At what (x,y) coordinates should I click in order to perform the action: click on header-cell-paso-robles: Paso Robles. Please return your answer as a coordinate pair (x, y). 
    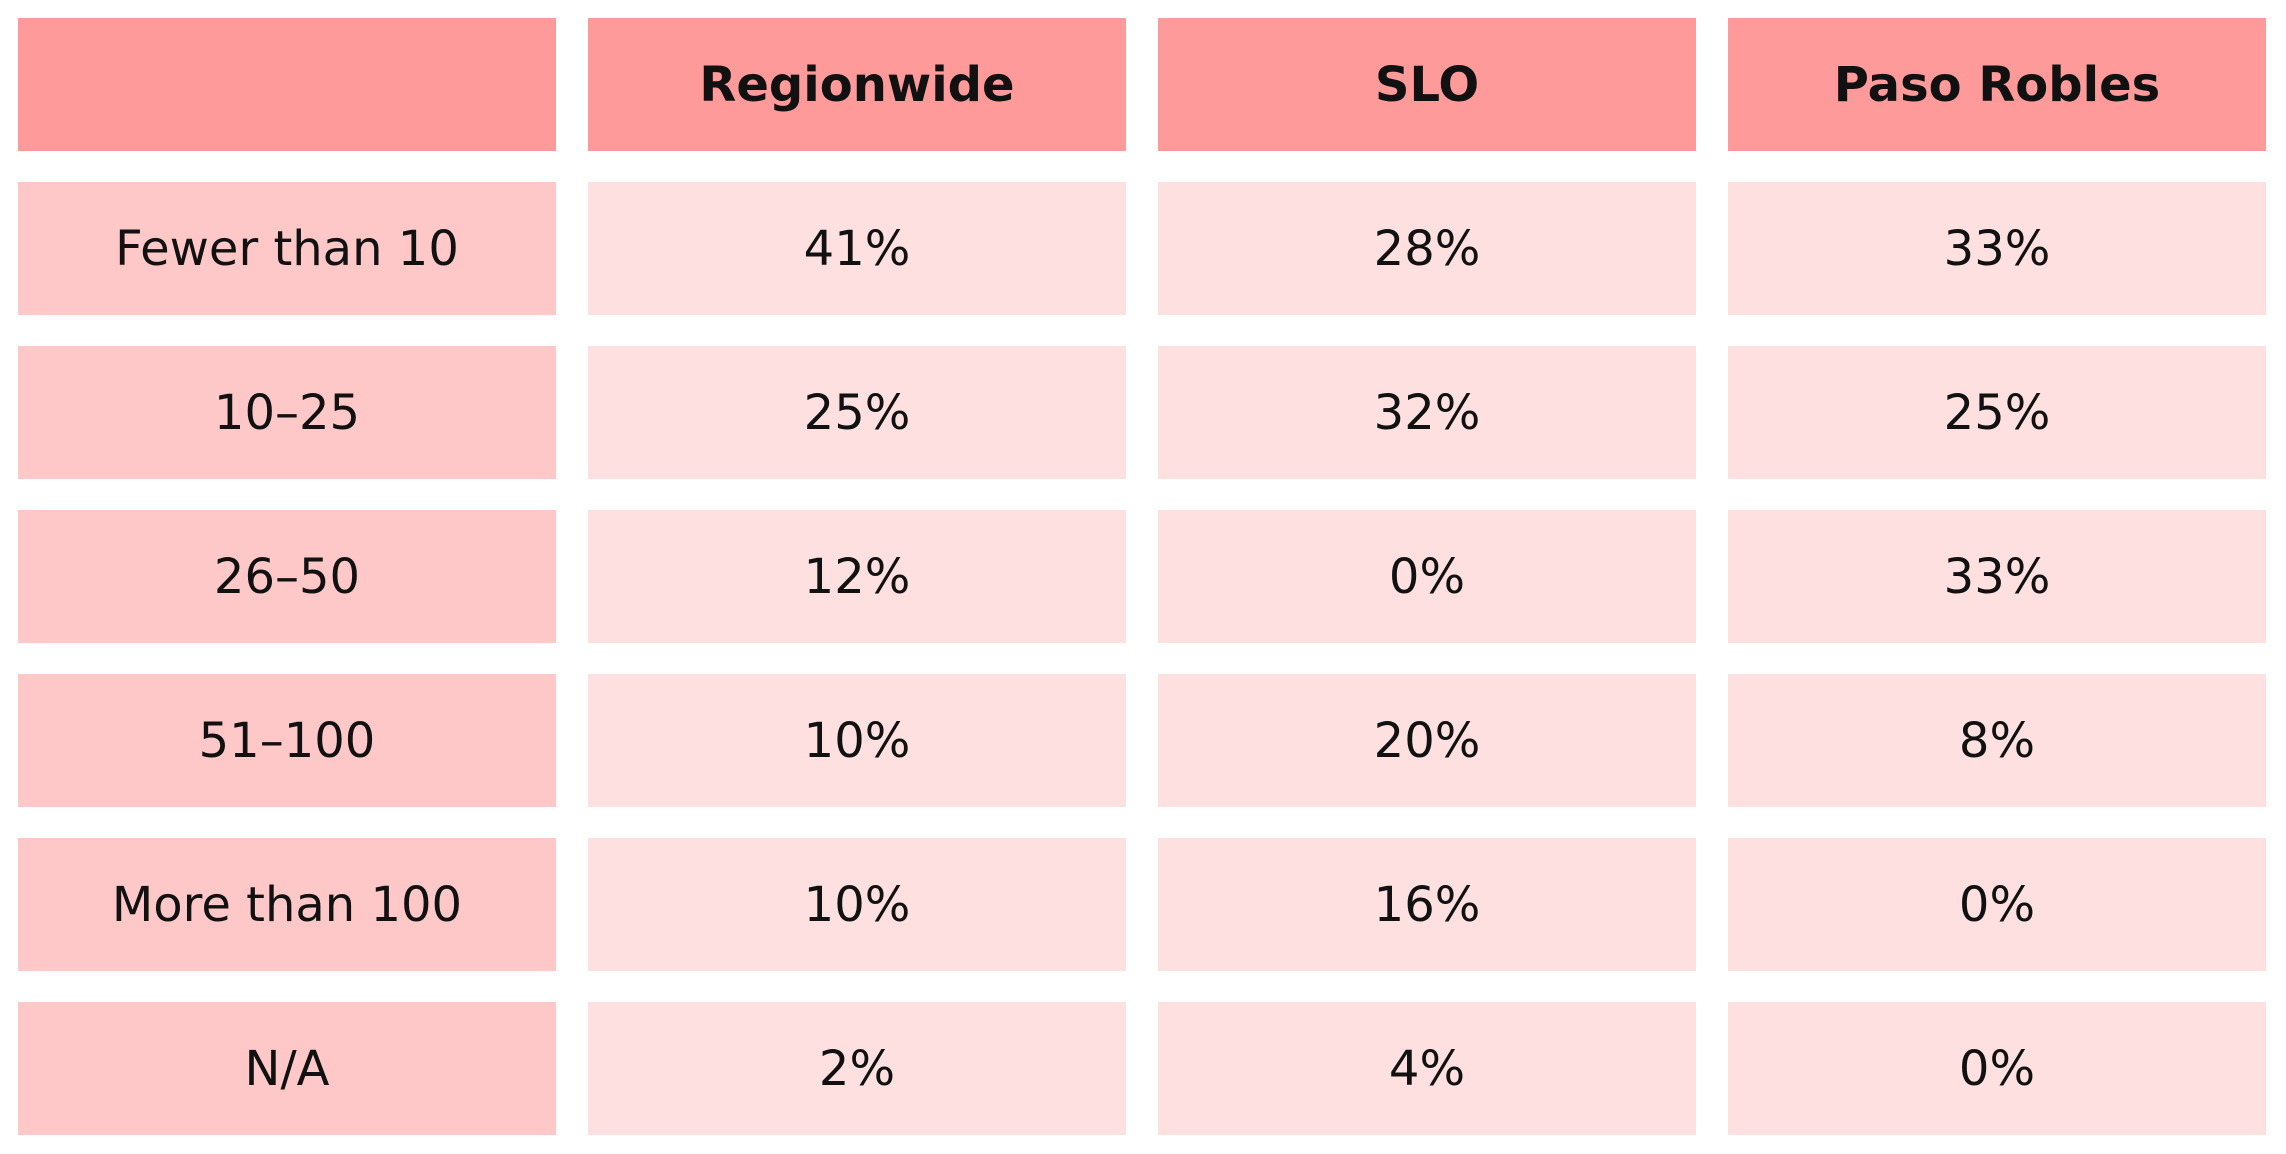
    Looking at the image, I should click on (1997, 84).